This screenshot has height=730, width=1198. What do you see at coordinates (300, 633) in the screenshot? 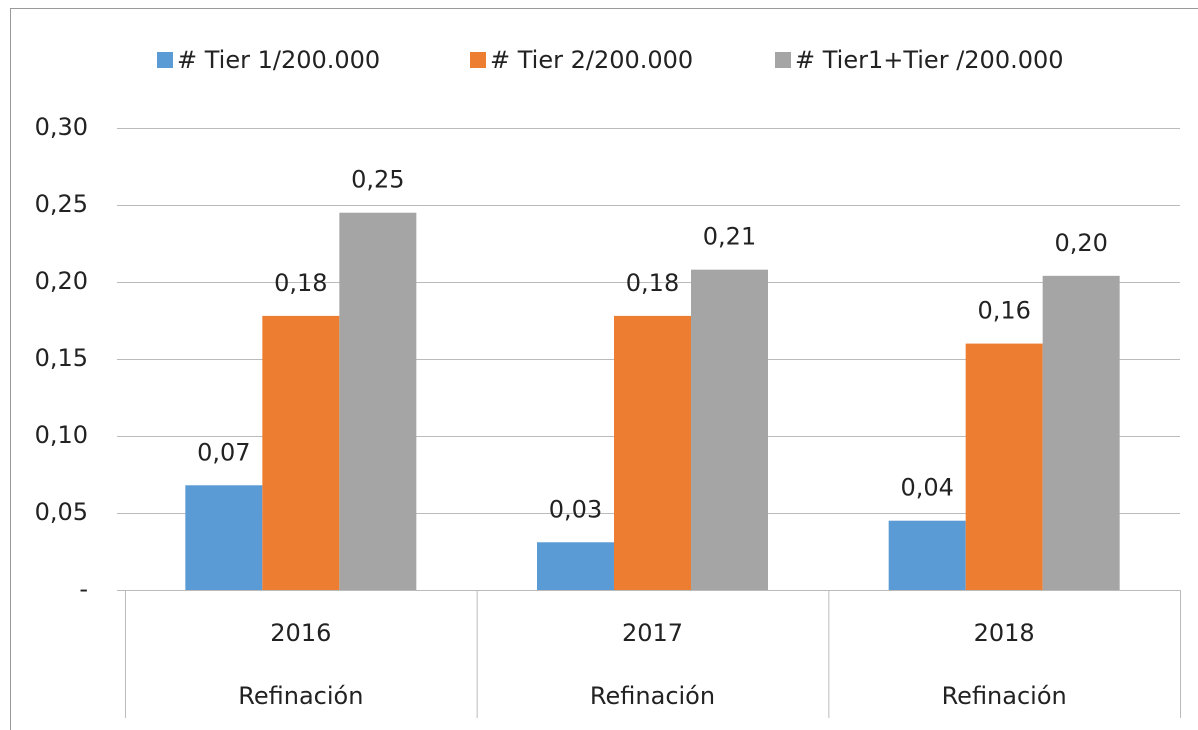
I see `x-tick-label: 2016` at bounding box center [300, 633].